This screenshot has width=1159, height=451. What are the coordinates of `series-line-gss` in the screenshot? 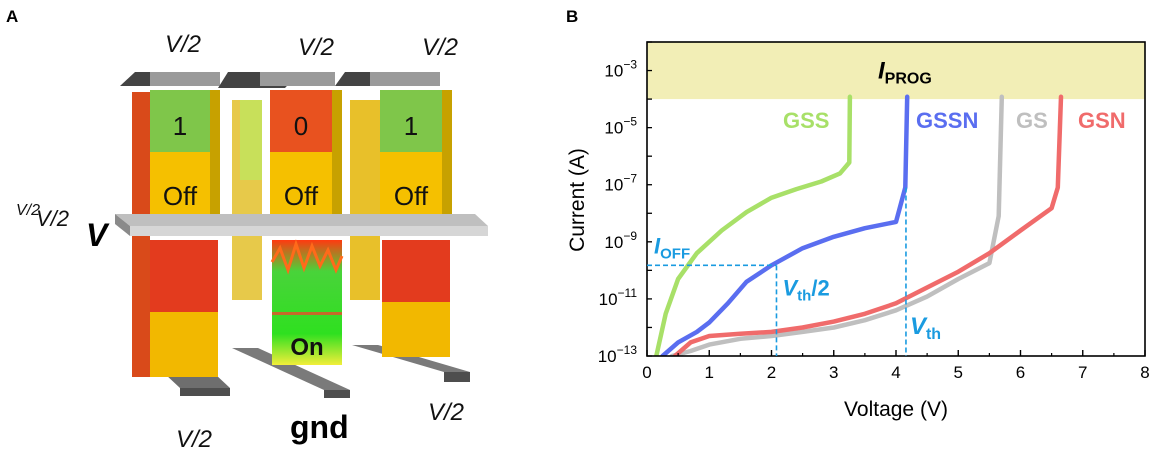 It's located at (753, 225).